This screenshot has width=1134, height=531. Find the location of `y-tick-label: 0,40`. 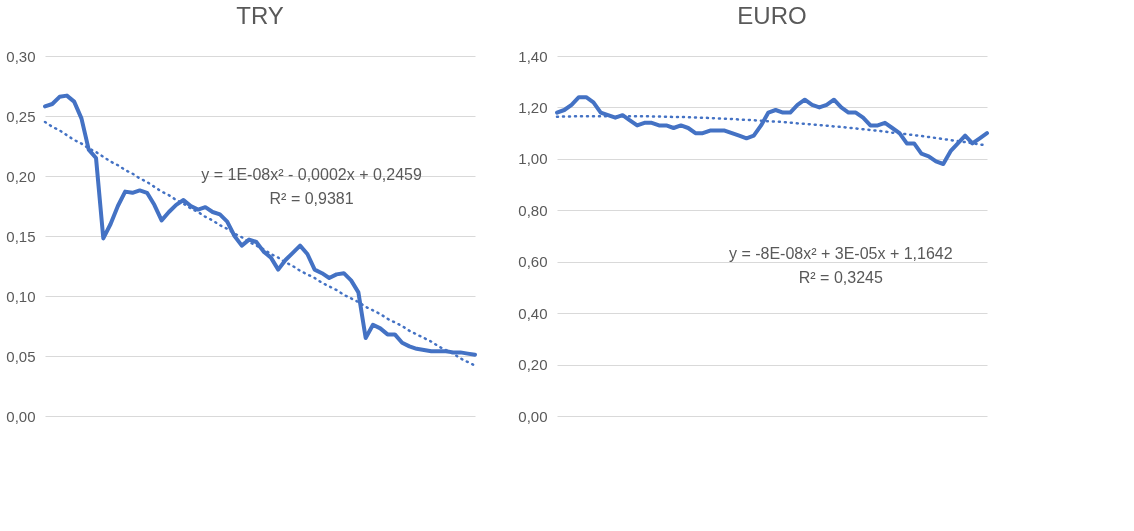

y-tick-label: 0,40 is located at coordinates (533, 313).